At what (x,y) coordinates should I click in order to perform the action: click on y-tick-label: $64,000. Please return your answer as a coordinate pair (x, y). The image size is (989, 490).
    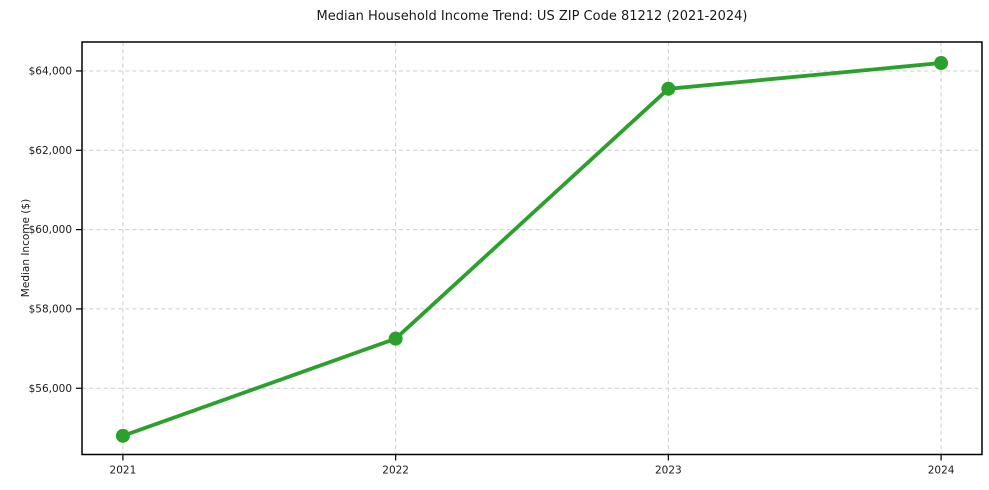
    Looking at the image, I should click on (50, 71).